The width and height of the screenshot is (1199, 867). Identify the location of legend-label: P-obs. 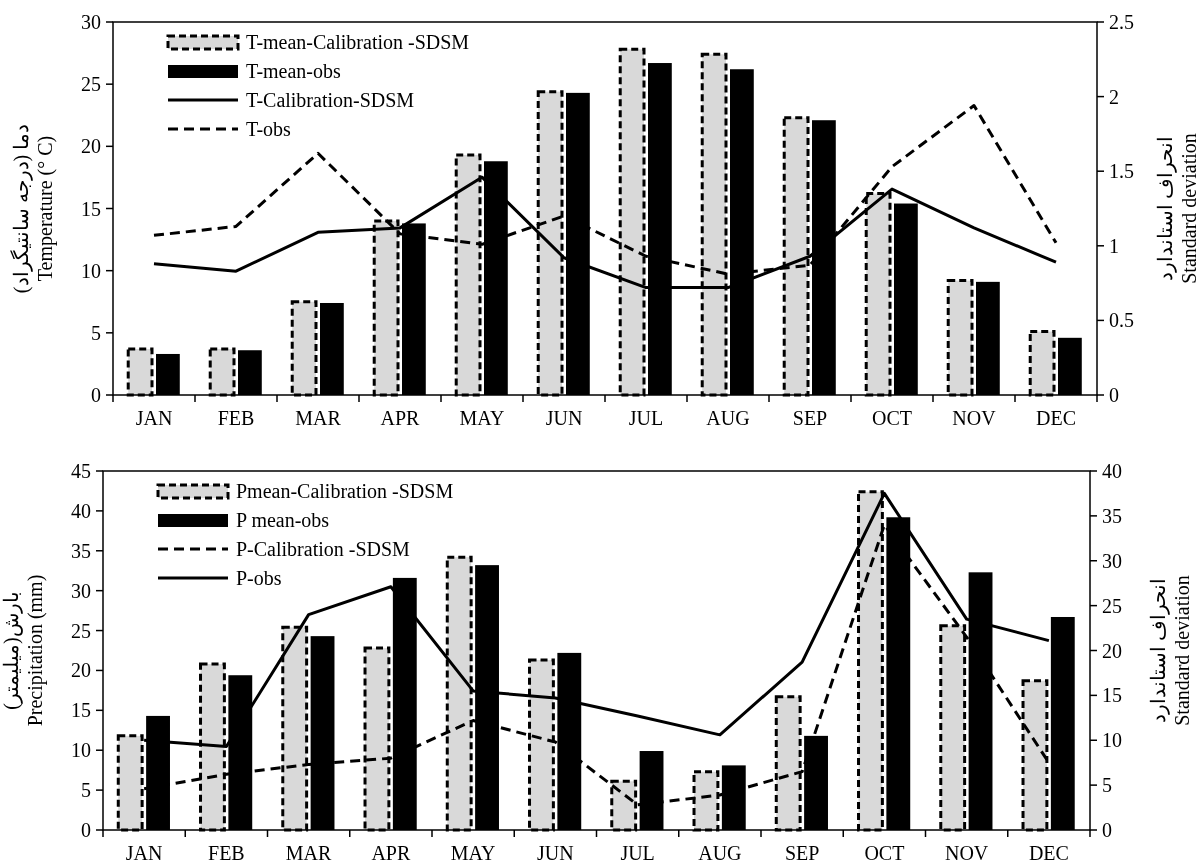
(259, 578).